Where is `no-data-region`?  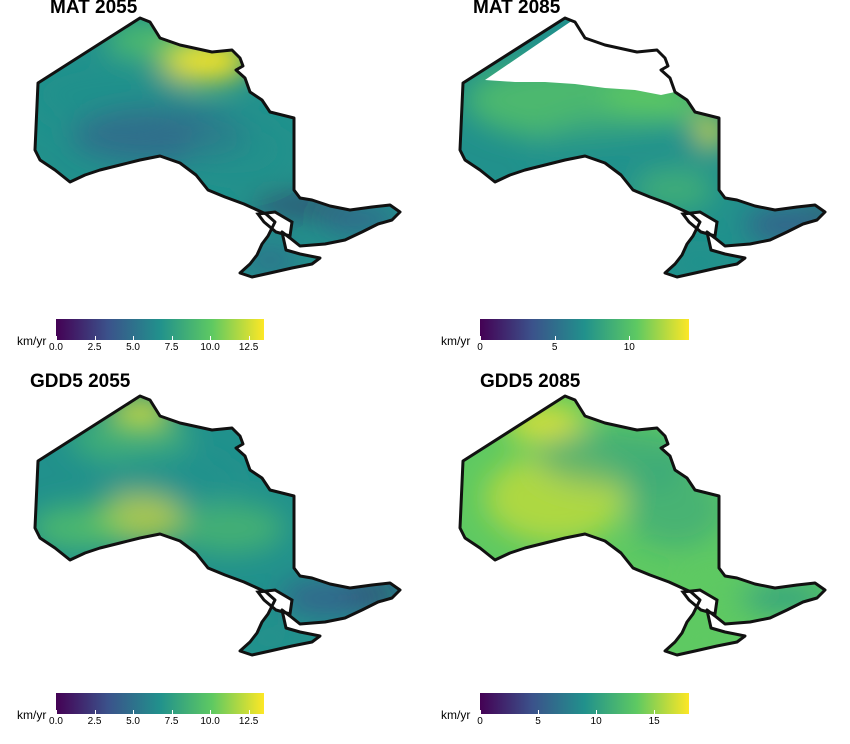 no-data-region is located at coordinates (580, 57).